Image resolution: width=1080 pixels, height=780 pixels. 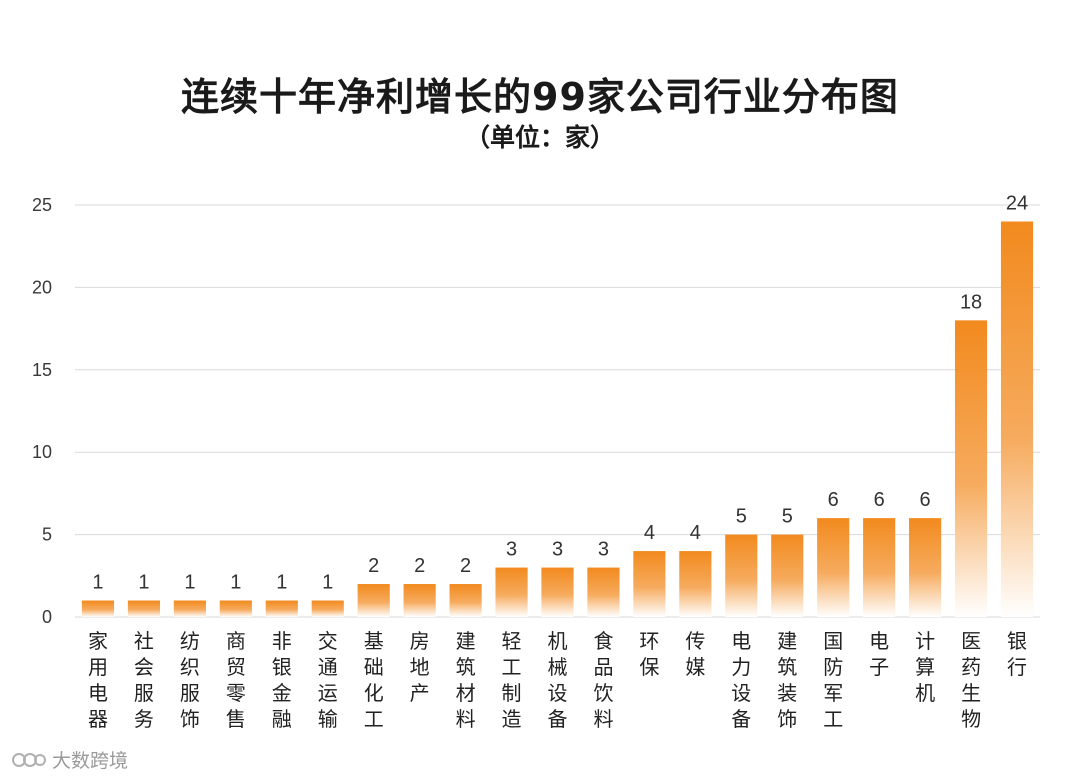 I want to click on logo-icon, so click(x=29, y=759).